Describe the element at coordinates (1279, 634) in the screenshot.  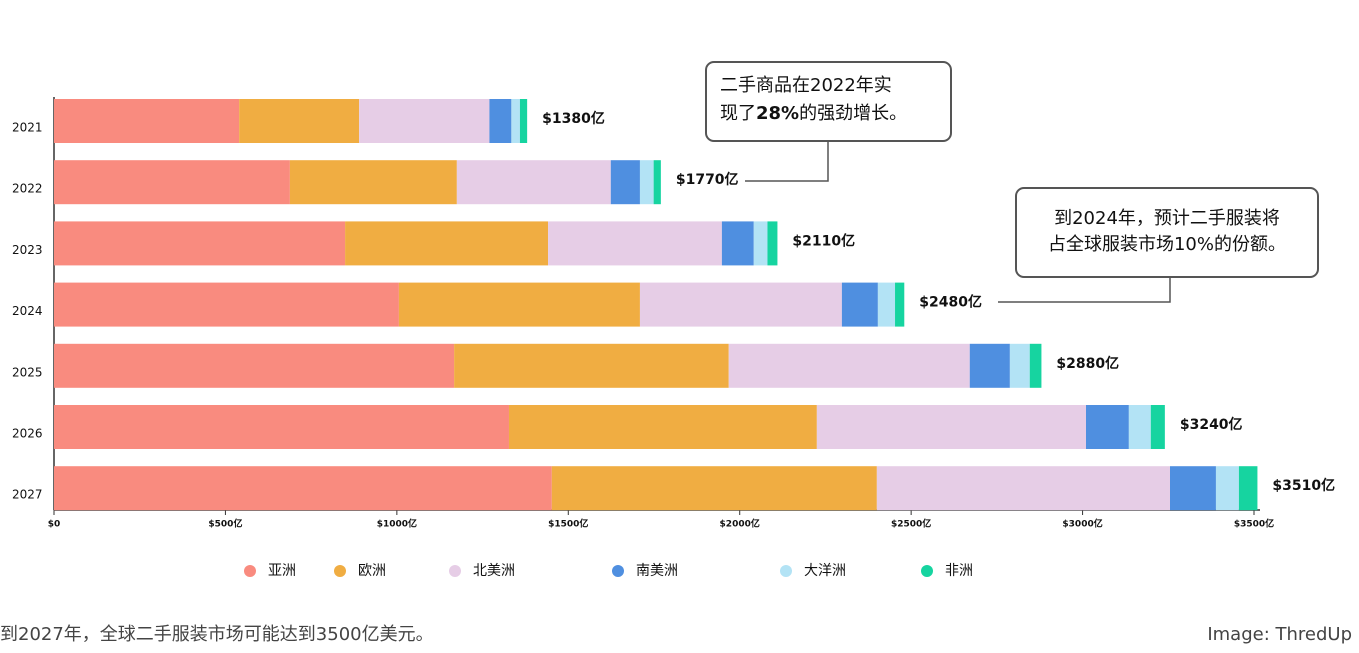
I see `credit: Image: ThredUp` at that location.